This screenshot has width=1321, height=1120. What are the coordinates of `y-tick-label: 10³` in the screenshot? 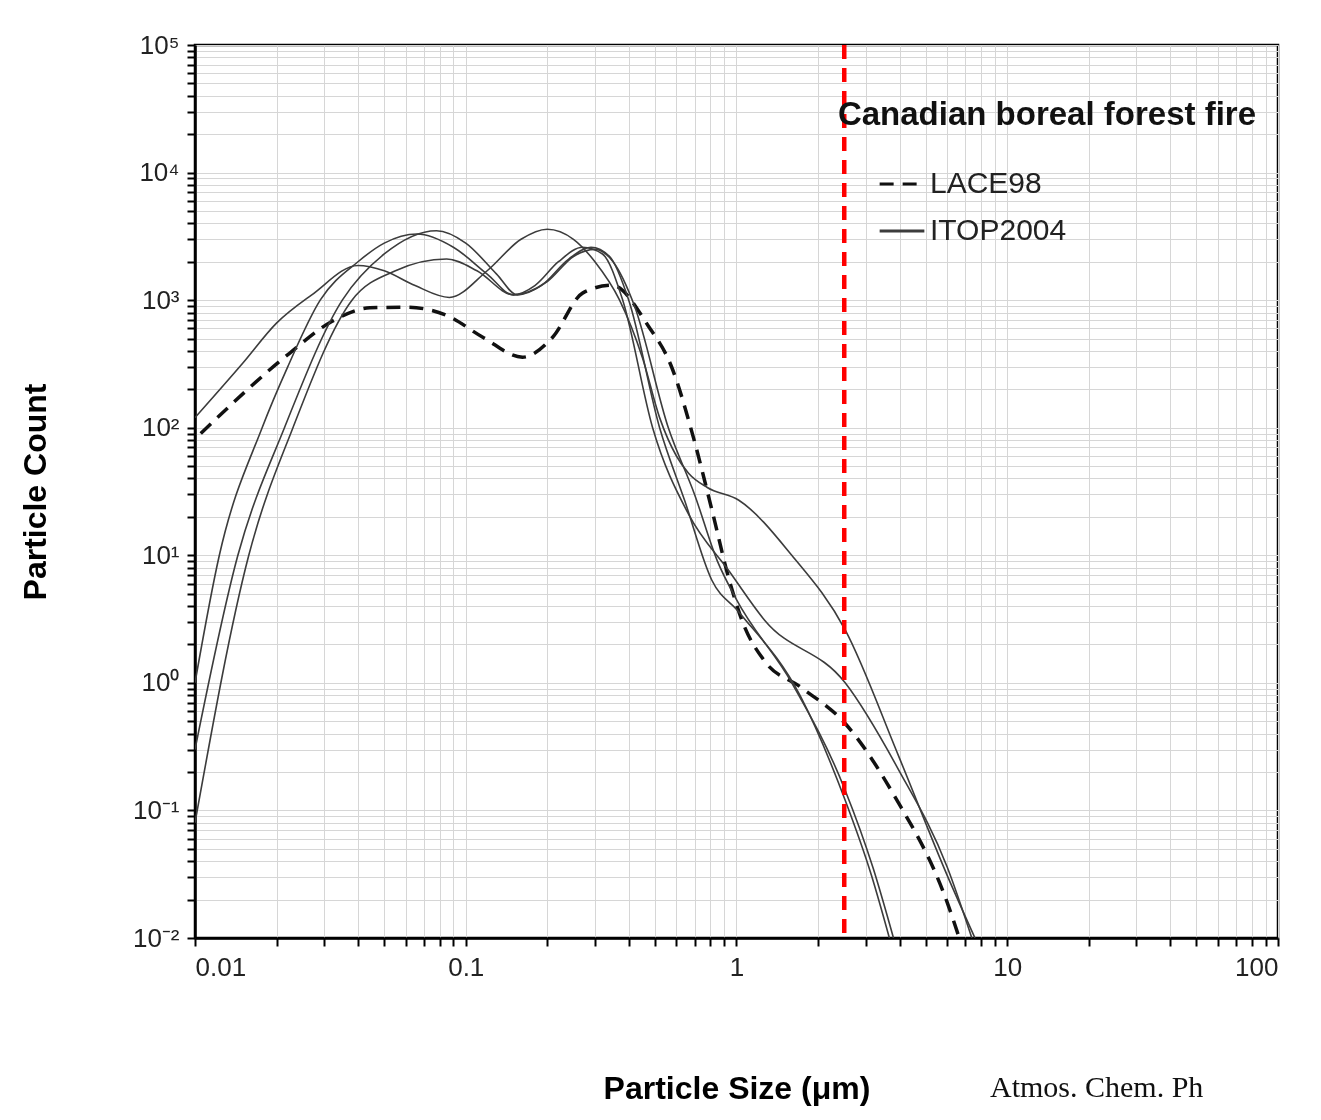 It's located at (160, 299).